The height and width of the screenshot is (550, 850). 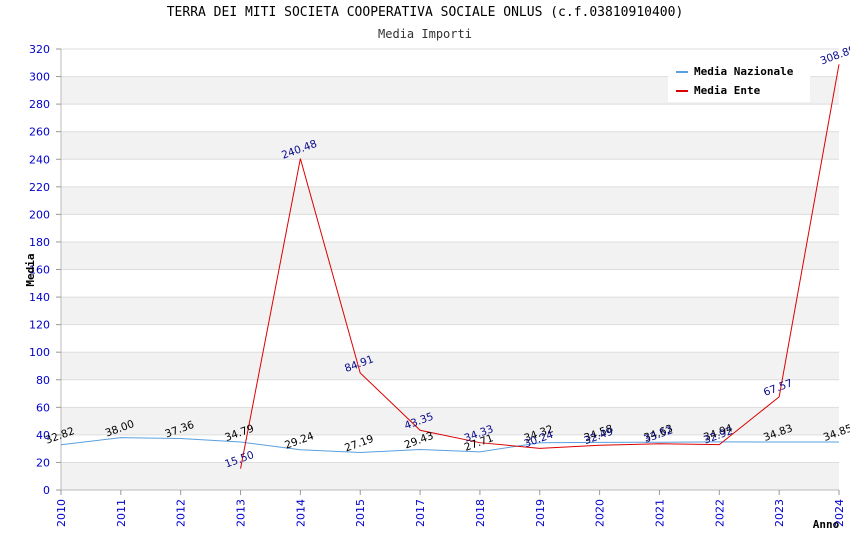 What do you see at coordinates (39, 242) in the screenshot?
I see `y-tick-label: 180` at bounding box center [39, 242].